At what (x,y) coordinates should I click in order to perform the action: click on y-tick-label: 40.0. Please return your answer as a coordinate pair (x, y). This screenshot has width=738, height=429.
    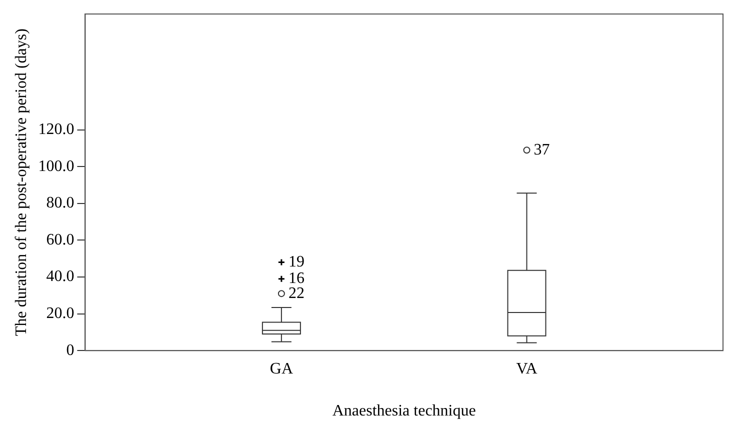
    Looking at the image, I should click on (60, 277).